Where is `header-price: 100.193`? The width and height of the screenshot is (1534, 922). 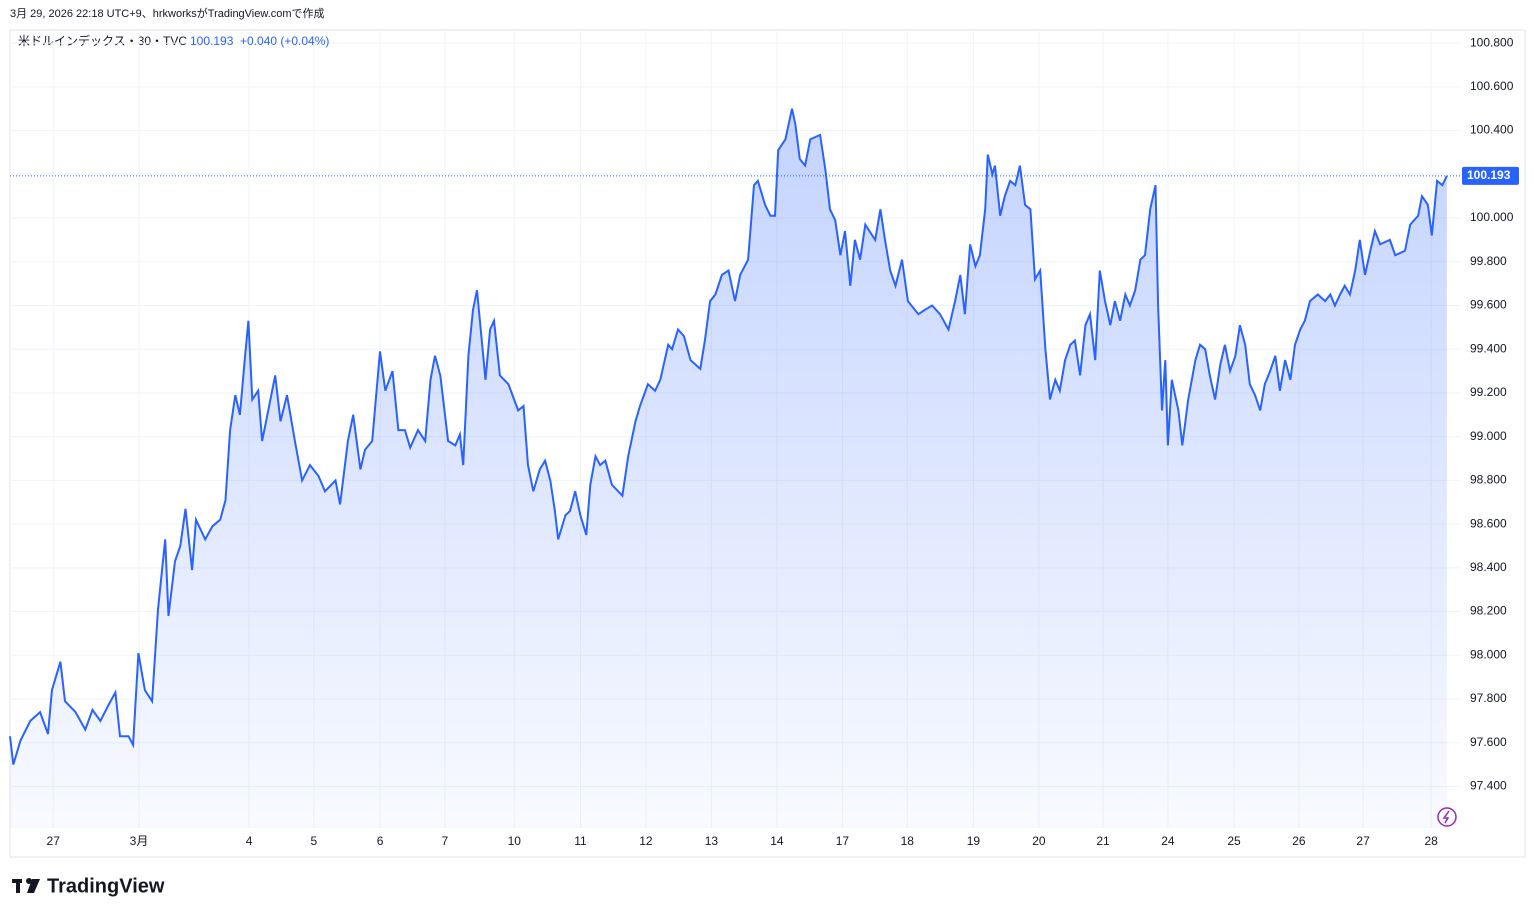 header-price: 100.193 is located at coordinates (212, 41).